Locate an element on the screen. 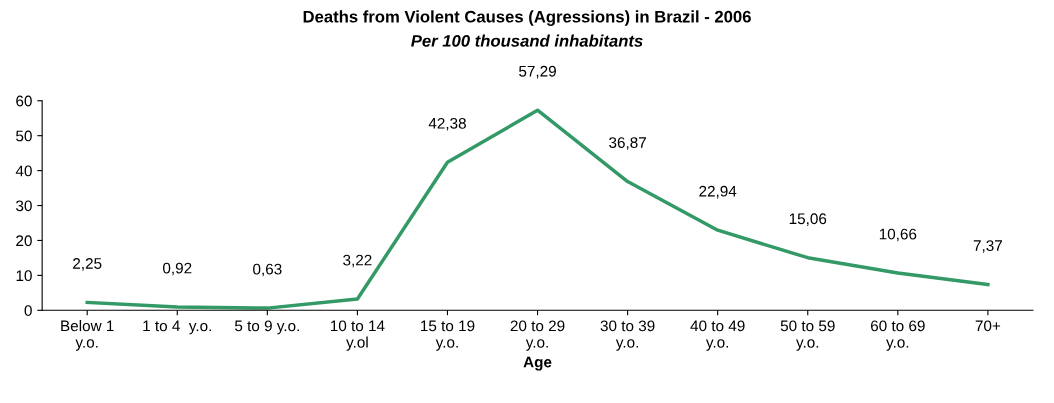 This screenshot has width=1054, height=403. x-tick-label: 20 to 29 y.o. is located at coordinates (537, 335).